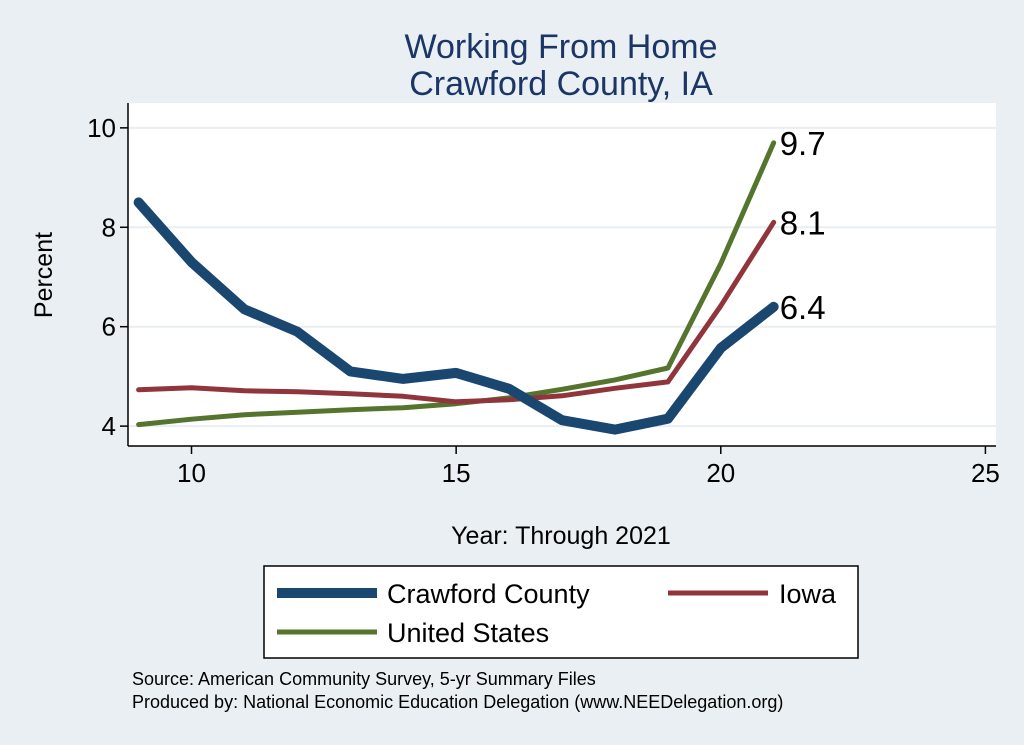 Image resolution: width=1024 pixels, height=745 pixels. What do you see at coordinates (985, 473) in the screenshot?
I see `x-tick-label: 25` at bounding box center [985, 473].